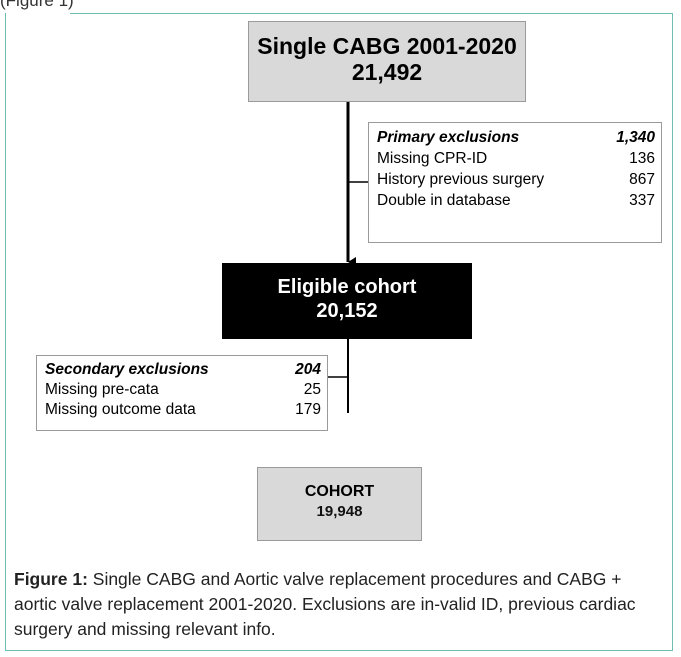 This screenshot has height=657, width=681. What do you see at coordinates (347, 311) in the screenshot?
I see `eligible-cohort-count: 20,152` at bounding box center [347, 311].